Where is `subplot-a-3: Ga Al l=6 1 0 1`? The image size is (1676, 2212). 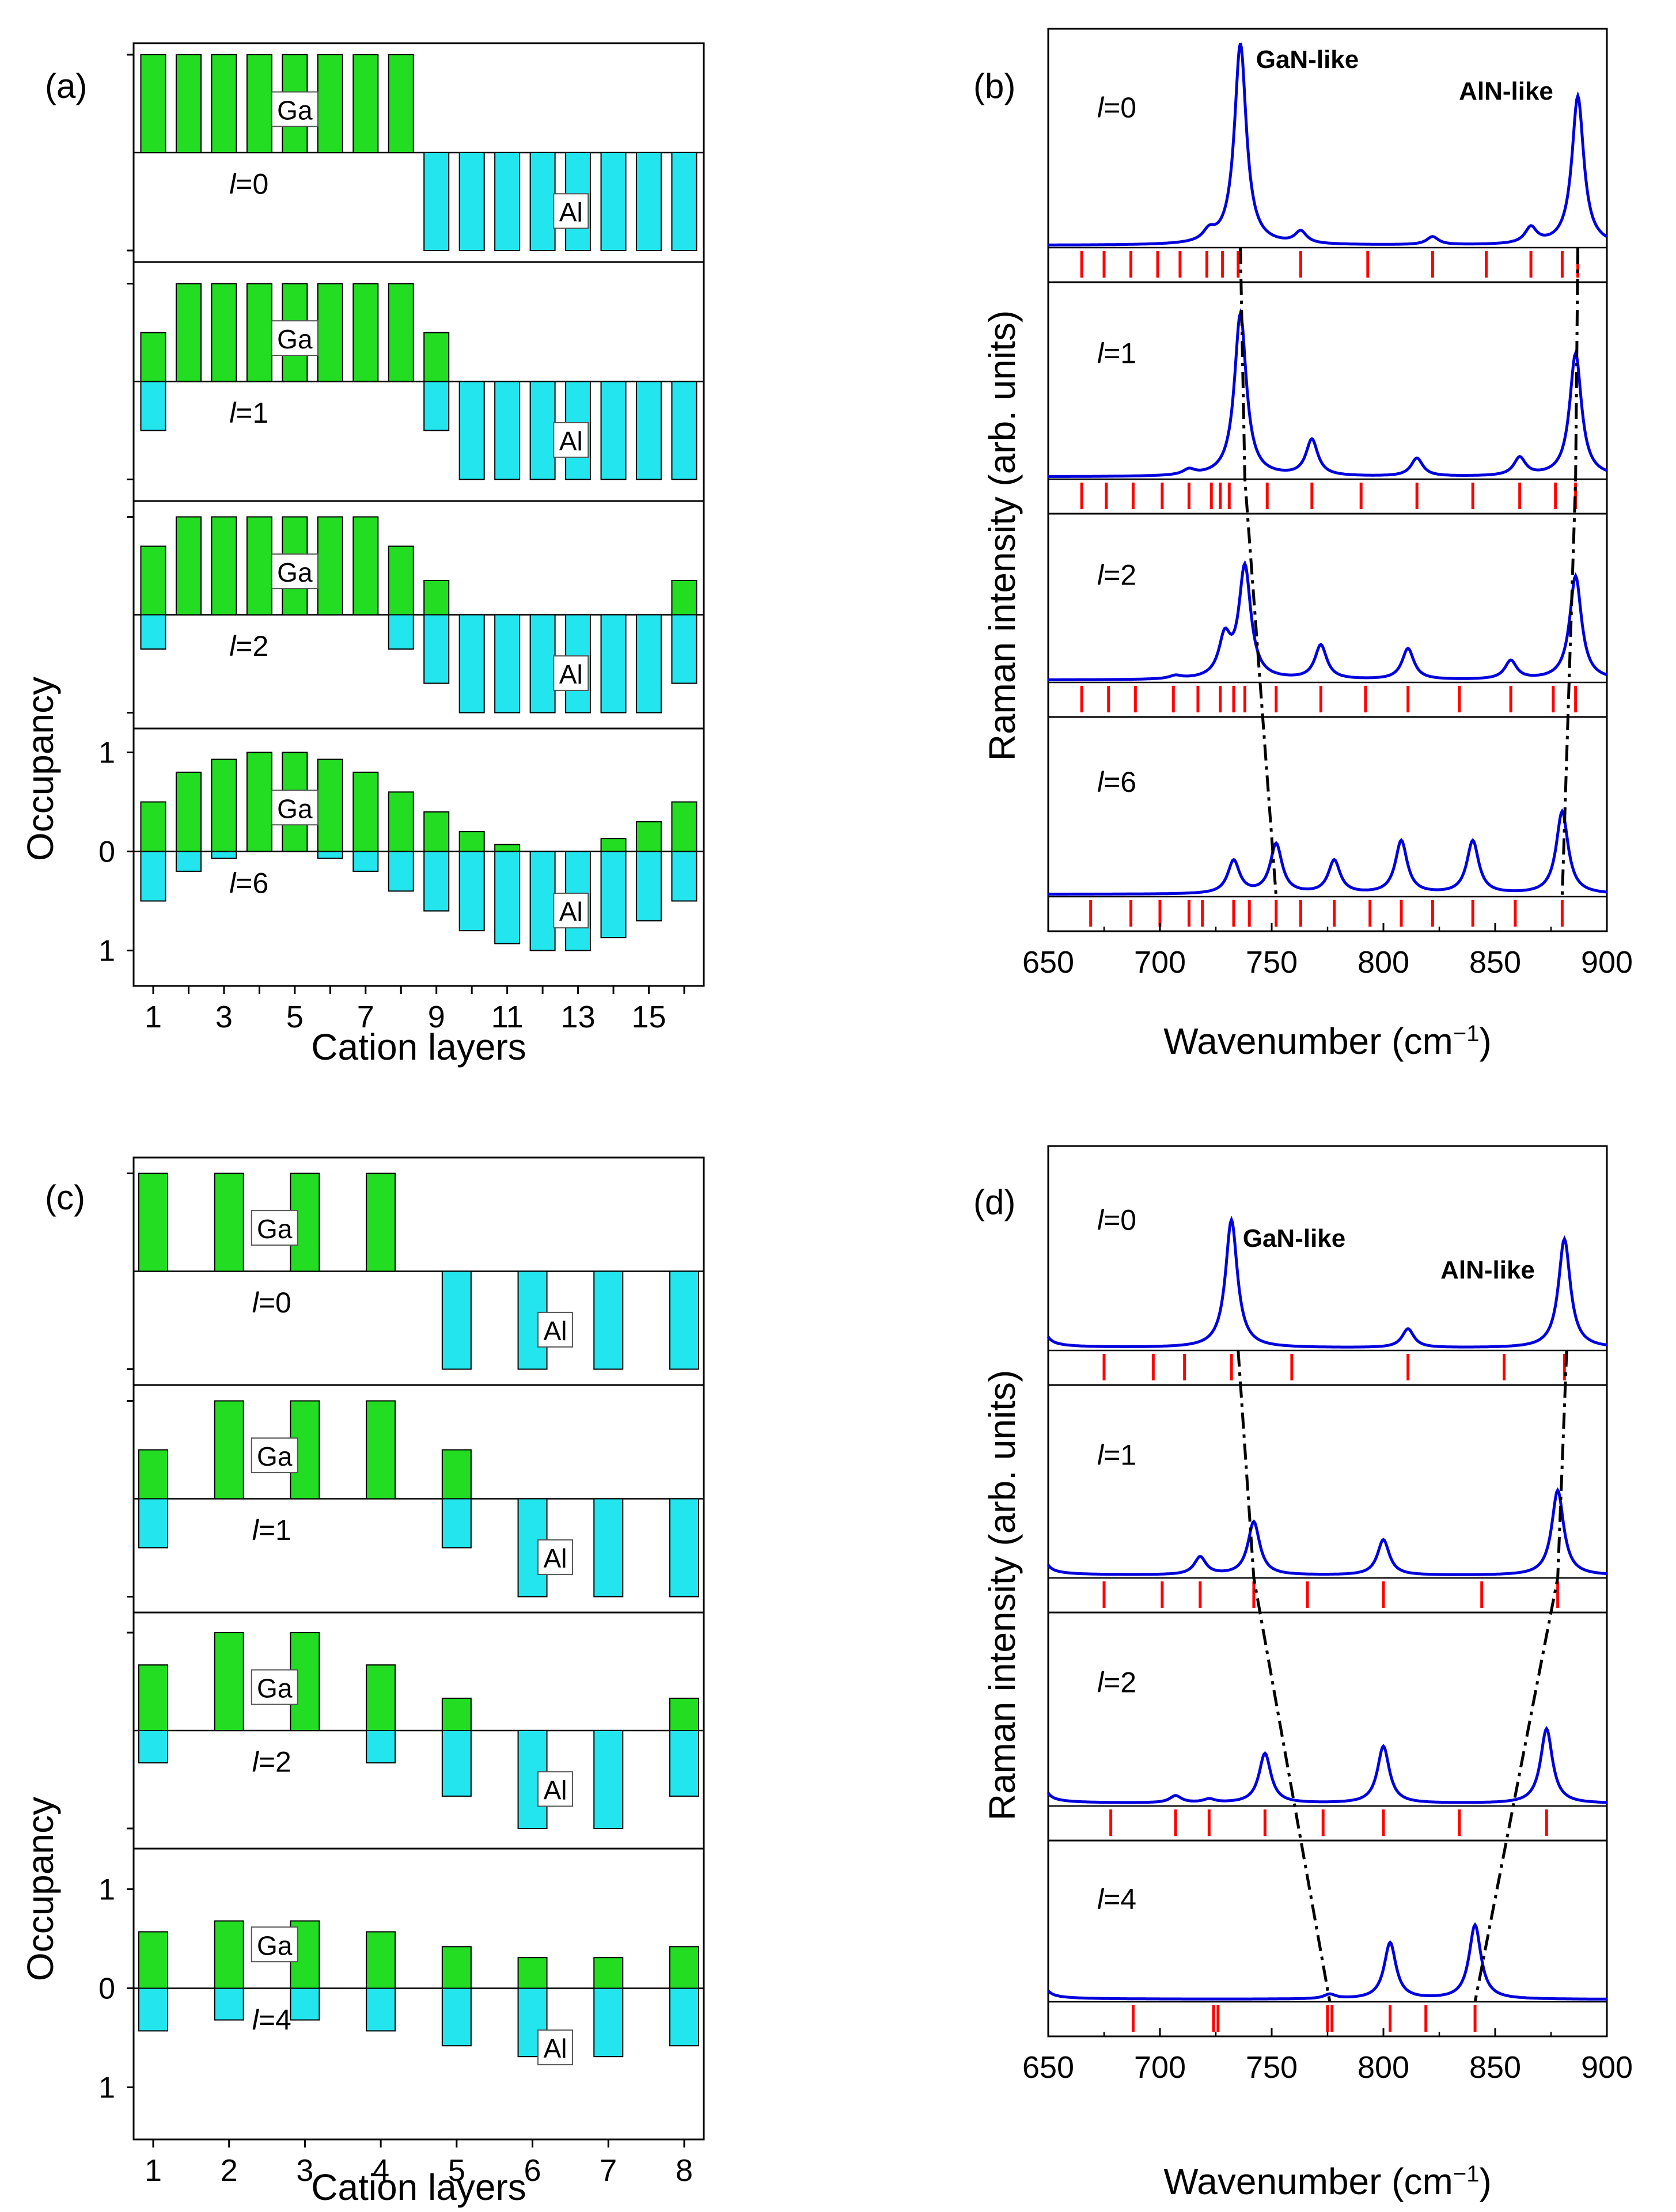
subplot-a-3: Ga Al l=6 1 0 1 is located at coordinates (401, 853).